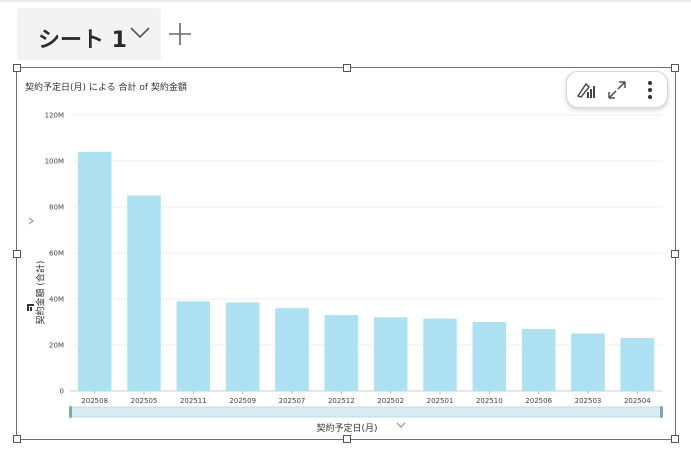 The width and height of the screenshot is (691, 449). I want to click on scroll-bar-left-handle, so click(70, 412).